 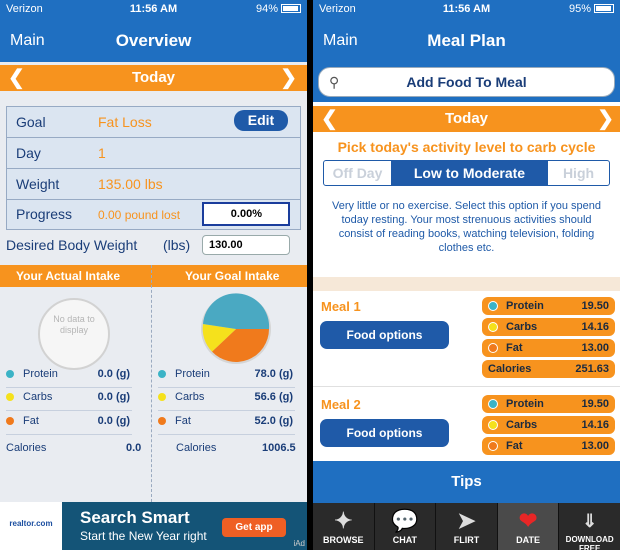 I want to click on tab-download: ⇓ DOWNLOAD FREE, so click(x=589, y=526).